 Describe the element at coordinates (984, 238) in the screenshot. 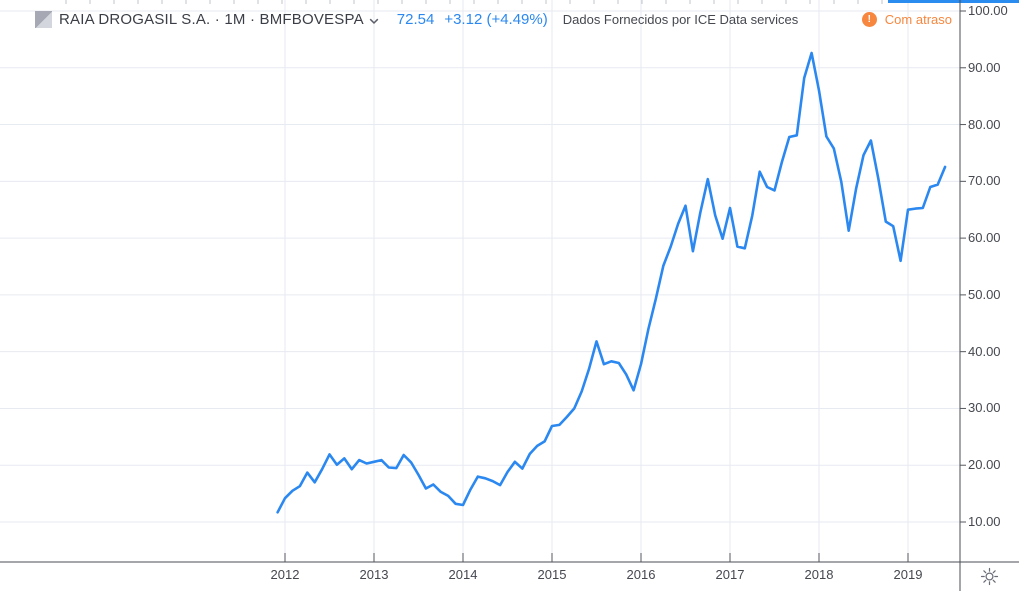

I see `price-axis-label: 60.00` at that location.